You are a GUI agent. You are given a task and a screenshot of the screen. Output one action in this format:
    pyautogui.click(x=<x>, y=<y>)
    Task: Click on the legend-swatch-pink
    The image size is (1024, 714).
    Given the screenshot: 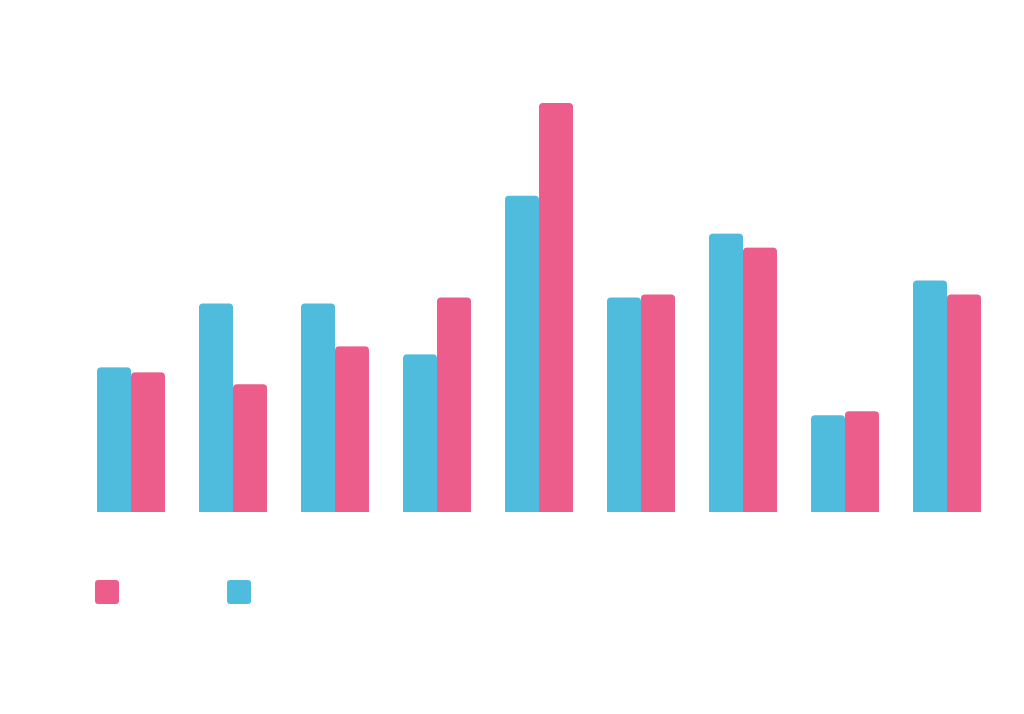 What is the action you would take?
    pyautogui.click(x=107, y=592)
    